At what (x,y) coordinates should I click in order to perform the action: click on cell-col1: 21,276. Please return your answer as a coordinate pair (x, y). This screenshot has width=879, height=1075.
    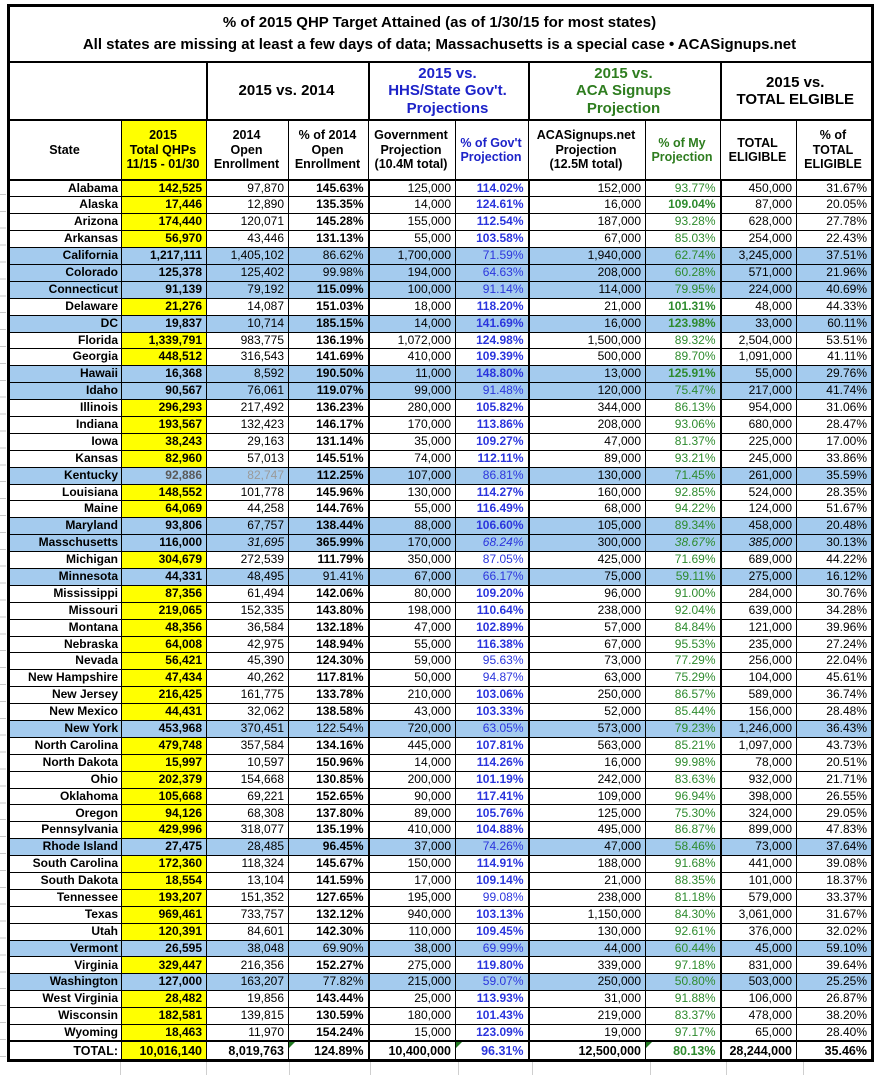
    Looking at the image, I should click on (164, 306).